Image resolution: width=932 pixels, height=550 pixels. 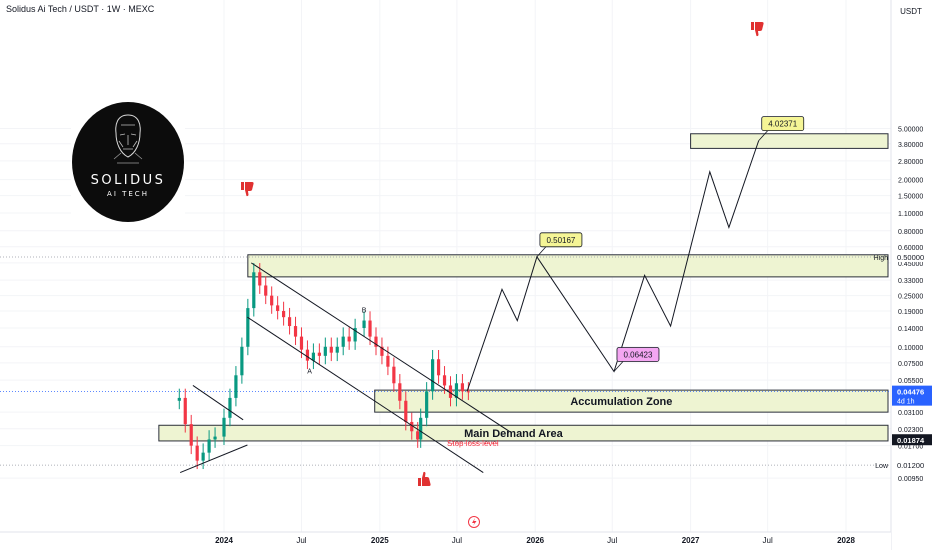 I want to click on x-tick-label: 2026, so click(x=535, y=540).